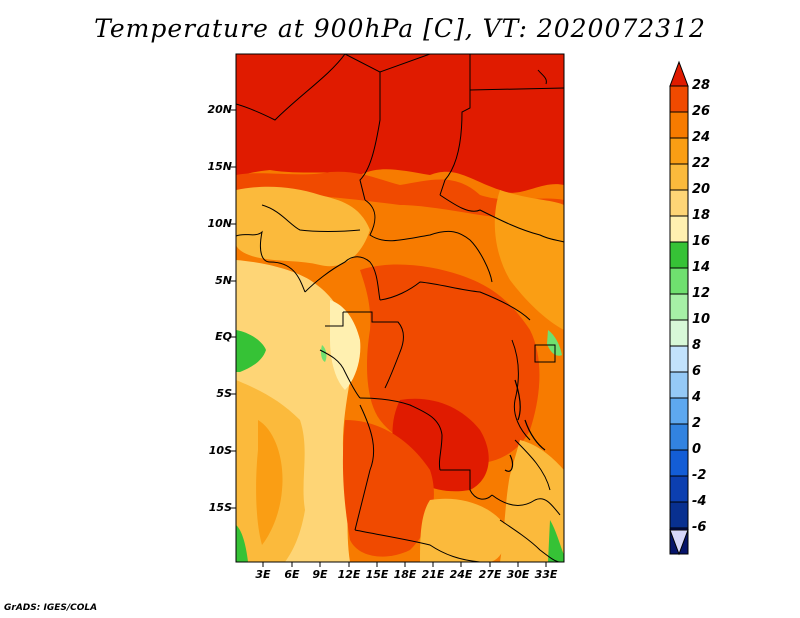 This screenshot has width=800, height=618. What do you see at coordinates (433, 574) in the screenshot?
I see `lon-label-21e: 21E` at bounding box center [433, 574].